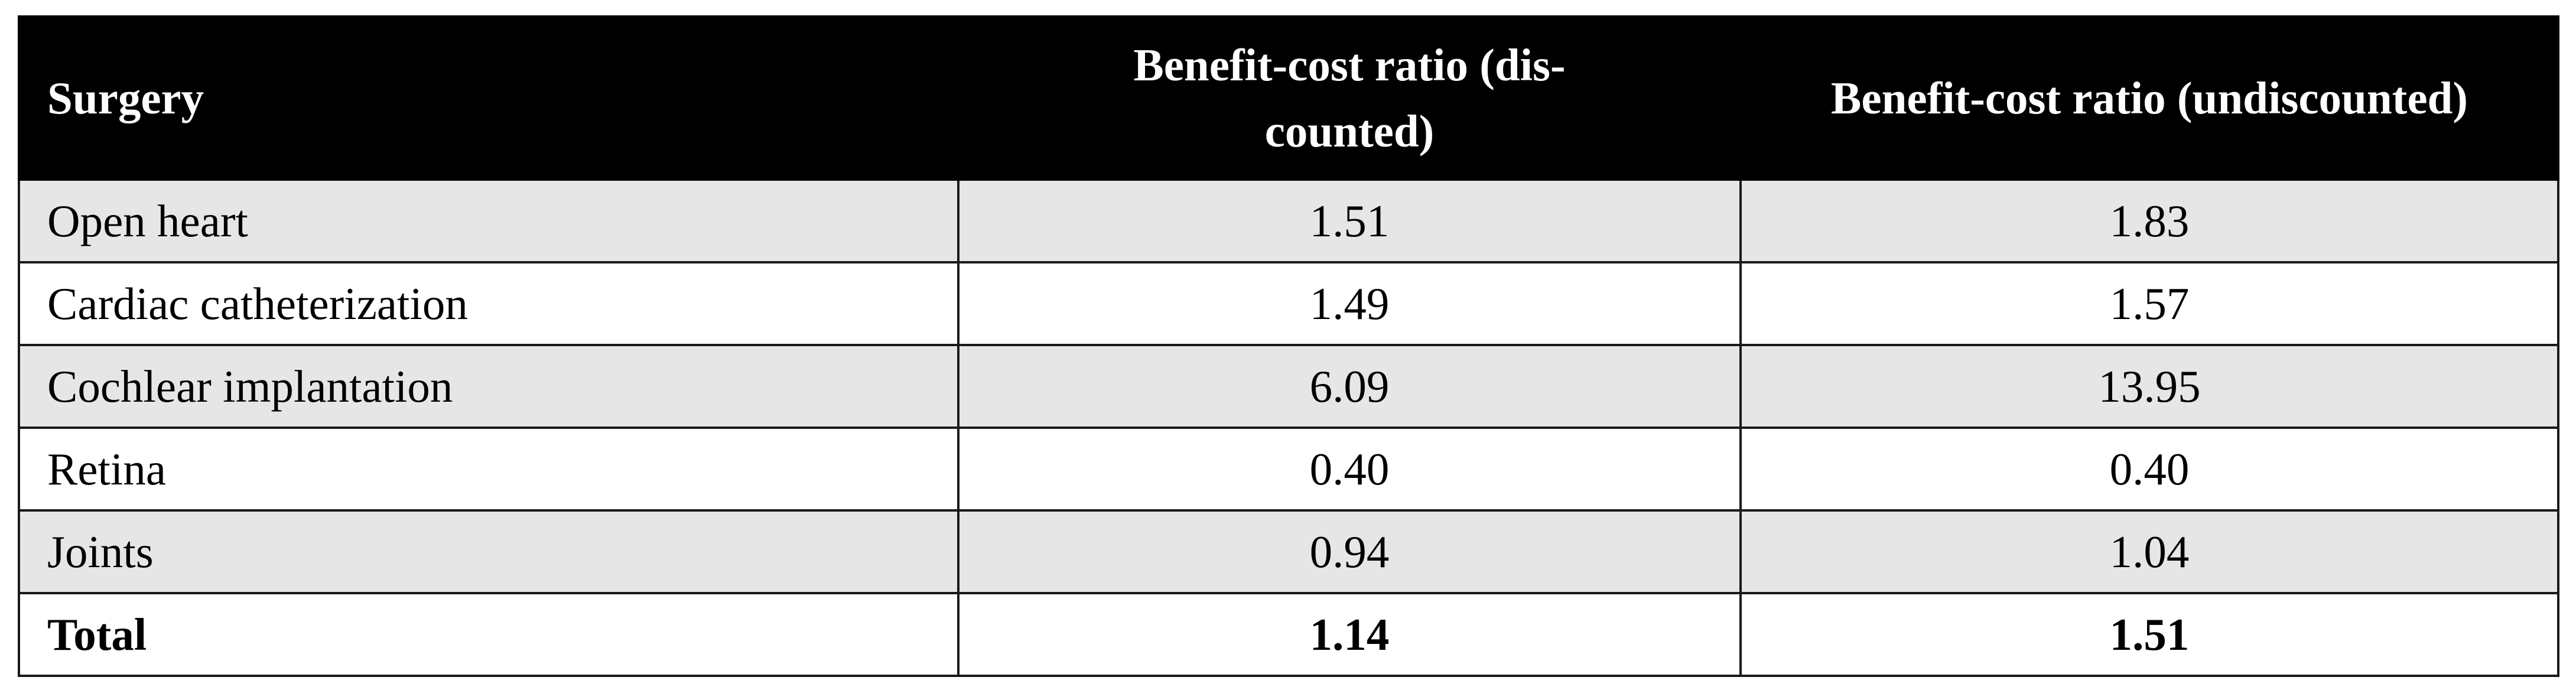 This screenshot has height=690, width=2576. What do you see at coordinates (1350, 551) in the screenshot?
I see `cell-discounted: 0.94` at bounding box center [1350, 551].